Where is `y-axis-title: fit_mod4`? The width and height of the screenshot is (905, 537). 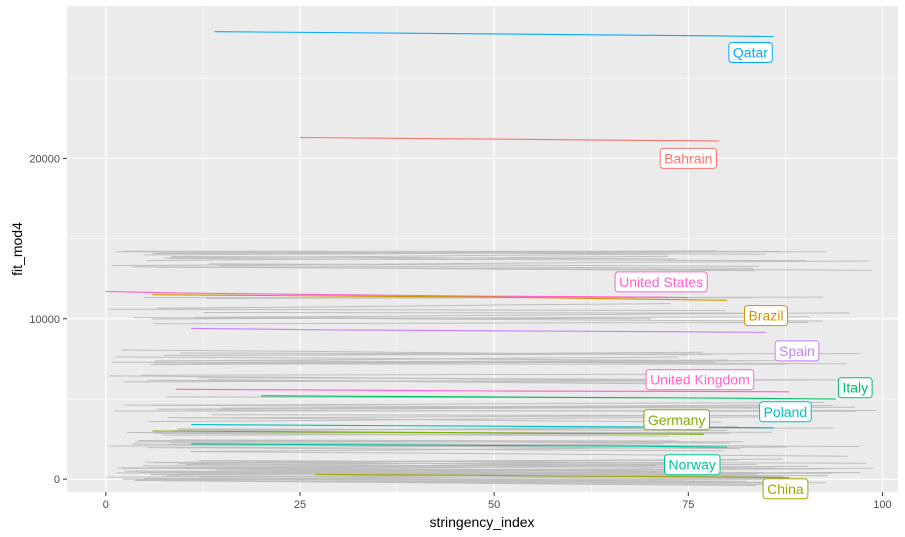 y-axis-title: fit_mod4 is located at coordinates (17, 249).